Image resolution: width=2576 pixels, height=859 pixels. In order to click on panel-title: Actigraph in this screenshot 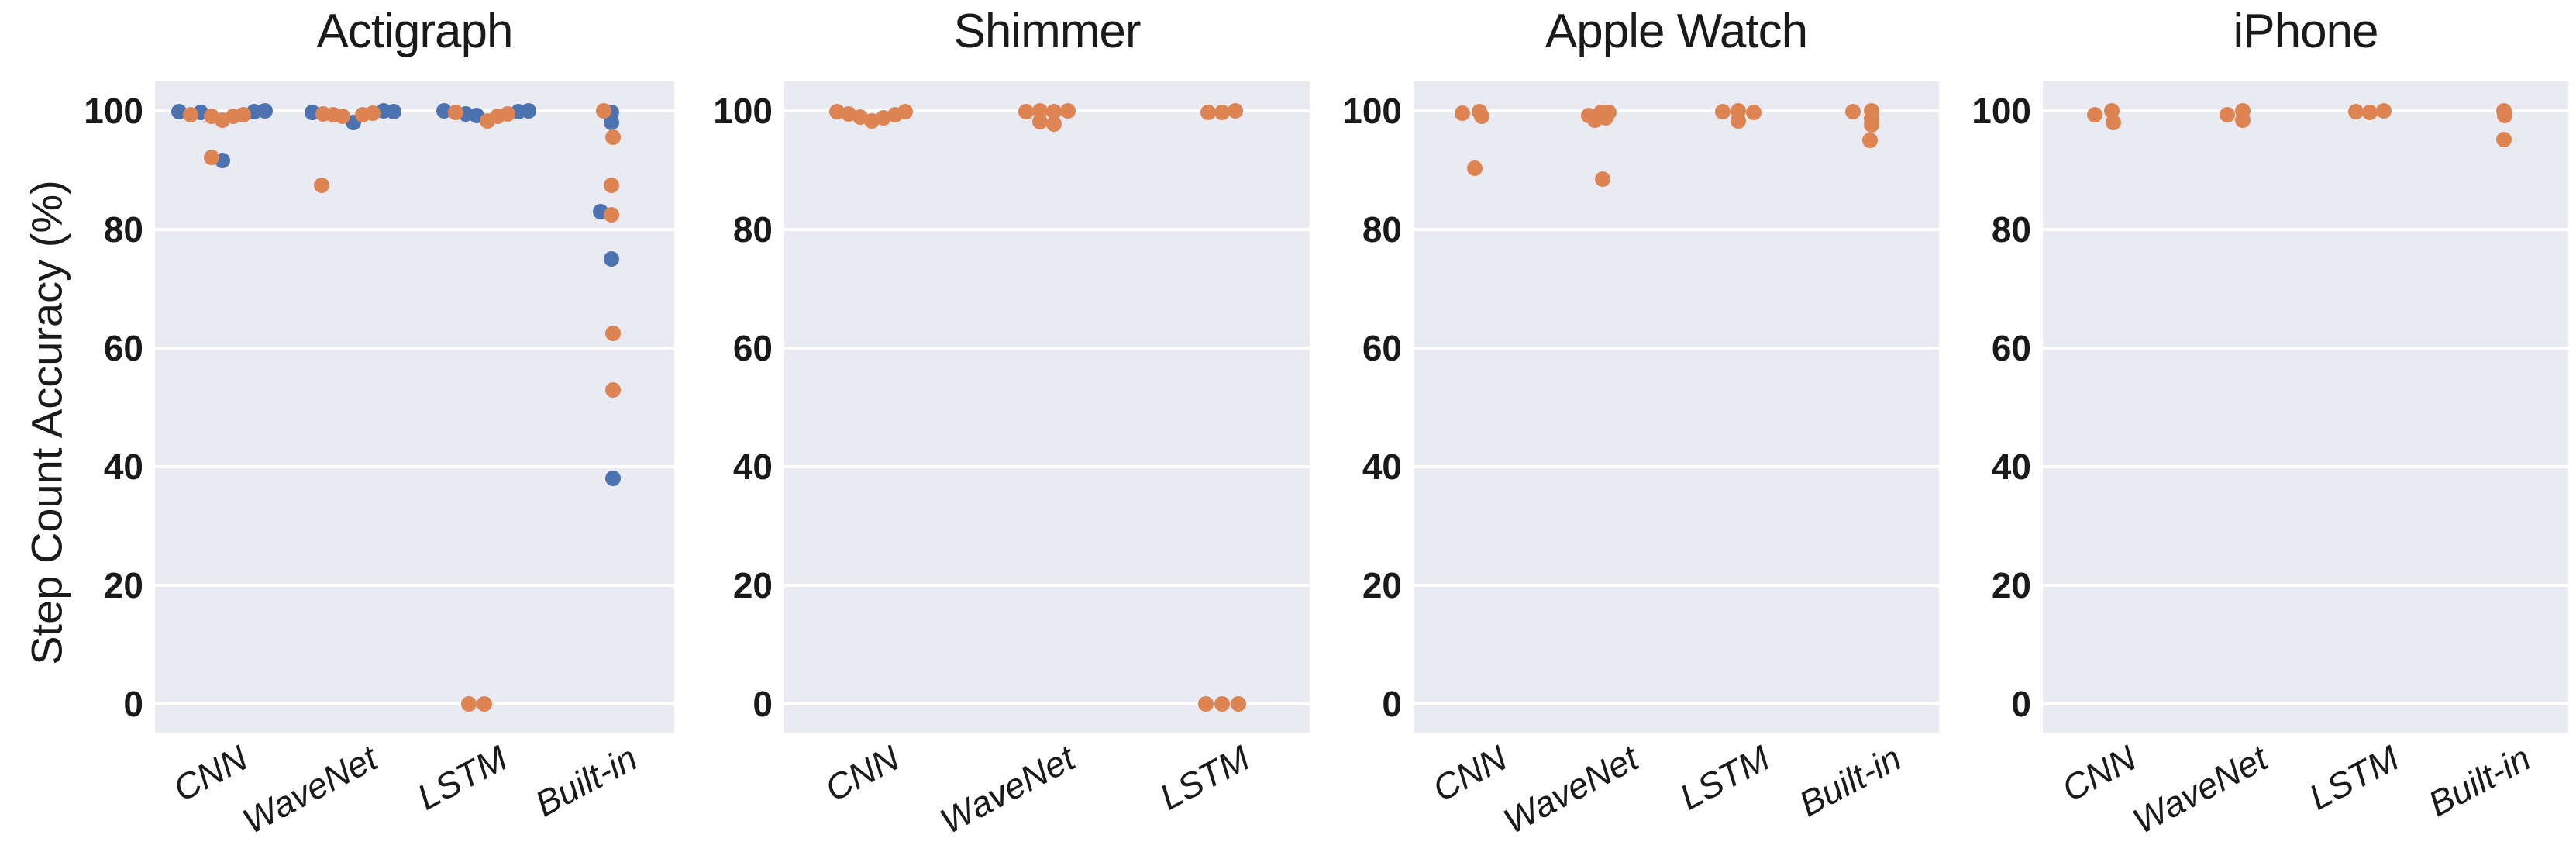, I will do `click(415, 31)`.